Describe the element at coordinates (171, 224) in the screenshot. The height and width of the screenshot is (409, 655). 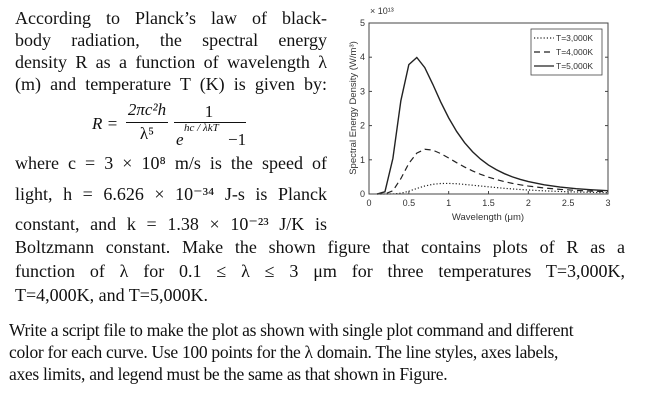
I see `constant-line: constant, and k = 1.38 × 10⁻²³ J/K is` at that location.